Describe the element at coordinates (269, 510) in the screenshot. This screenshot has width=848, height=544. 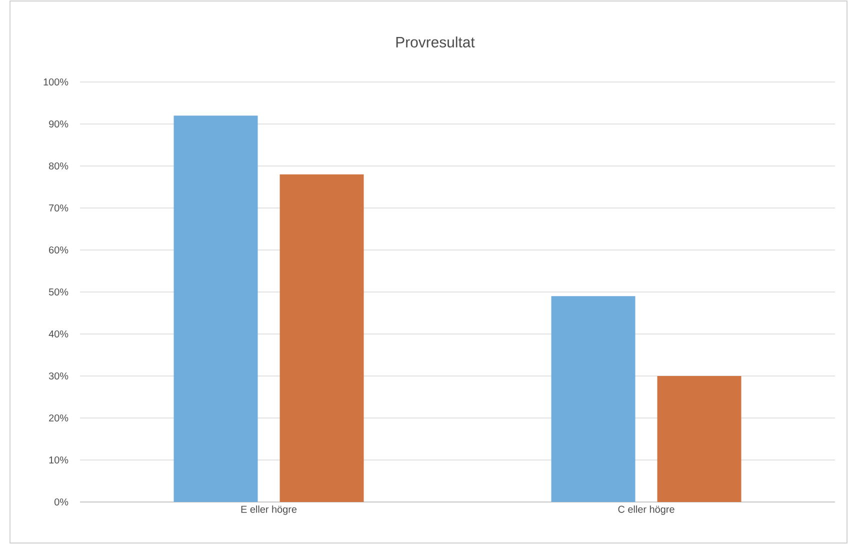
I see `x-tick-label: E eller högre` at that location.